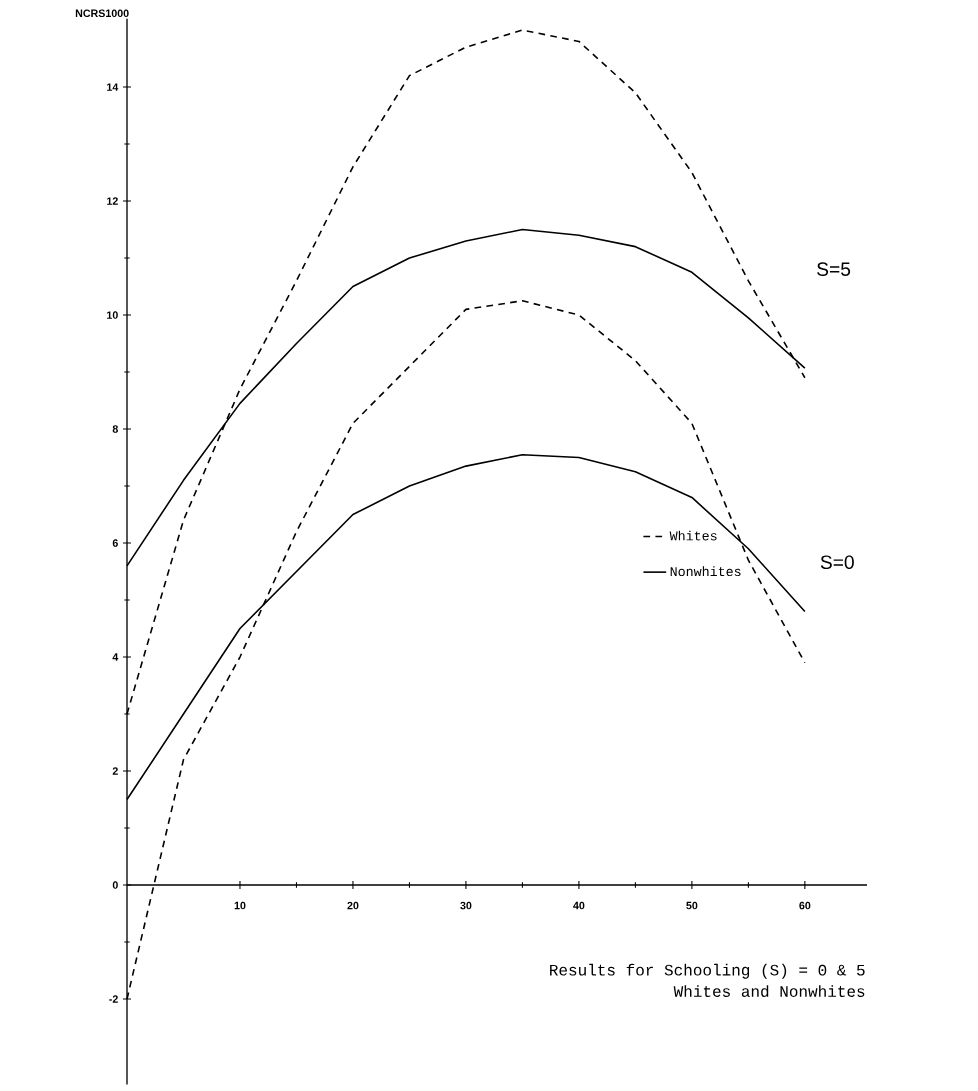 This screenshot has width=978, height=1091. I want to click on y-tick-label: 0, so click(115, 885).